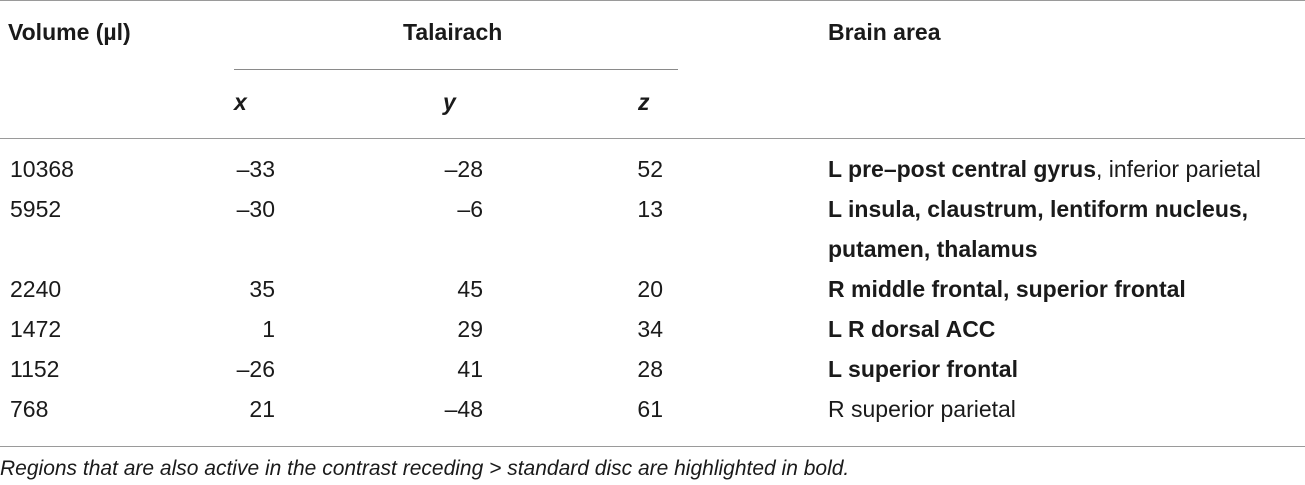 The width and height of the screenshot is (1305, 485). Describe the element at coordinates (644, 102) in the screenshot. I see `header-z: z` at that location.